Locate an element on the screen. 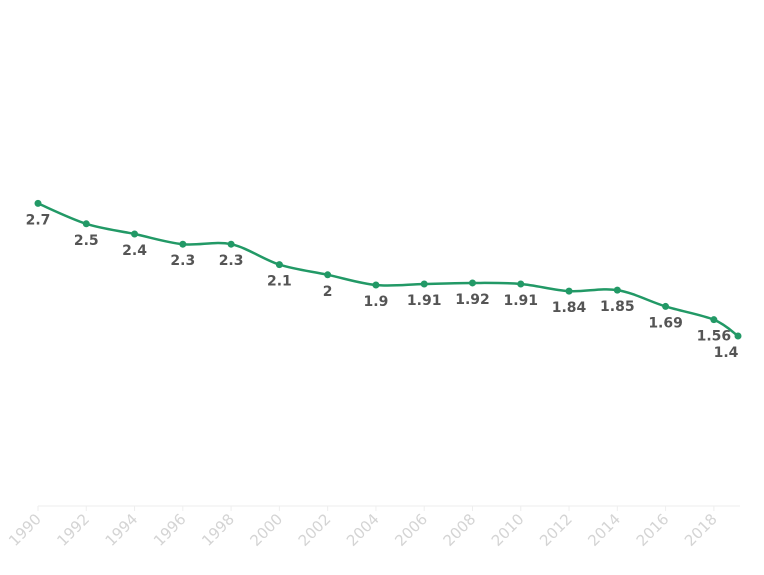 The image size is (764, 575). x-tick-label: 1996 is located at coordinates (170, 530).